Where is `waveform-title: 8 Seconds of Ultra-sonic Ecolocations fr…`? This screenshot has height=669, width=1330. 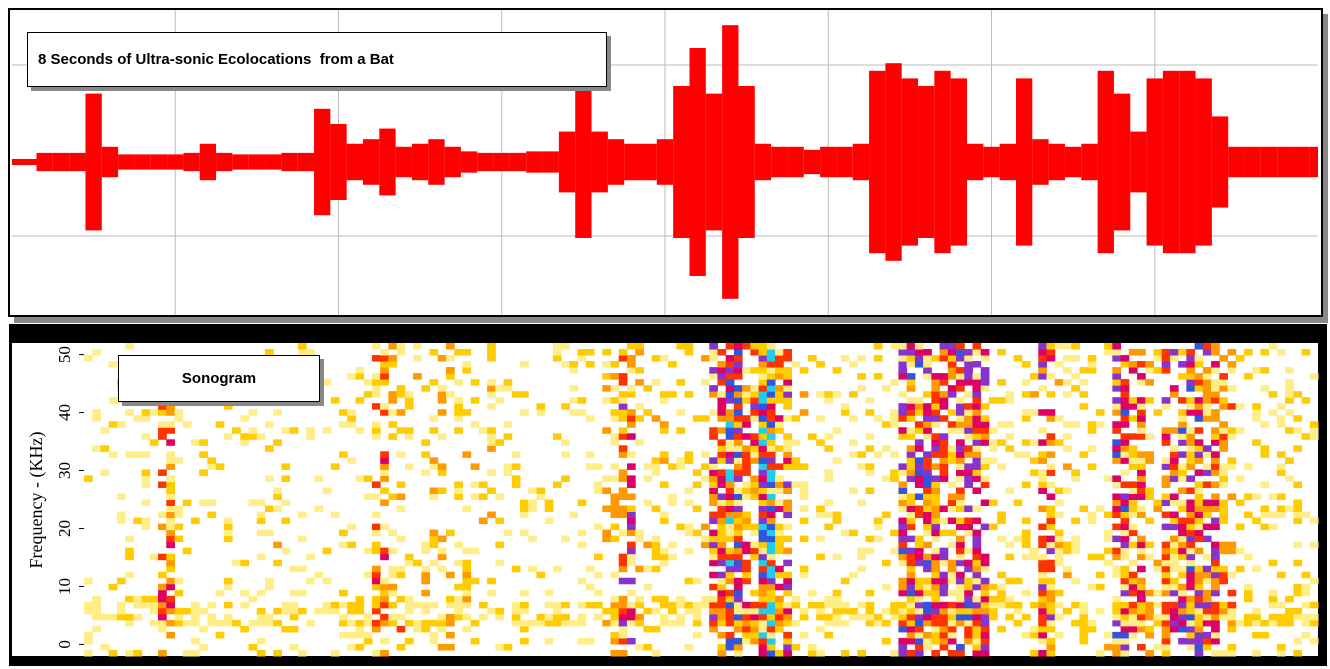 waveform-title: 8 Seconds of Ultra-sonic Ecolocations fr… is located at coordinates (317, 59).